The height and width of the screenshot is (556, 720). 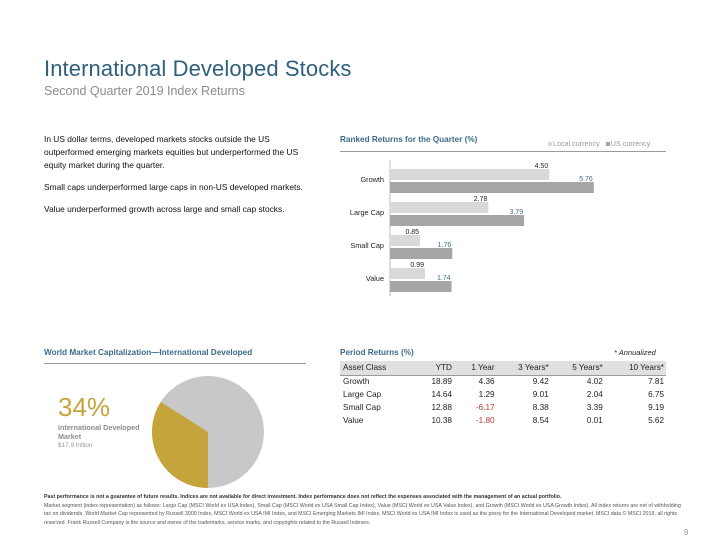 What do you see at coordinates (550, 144) in the screenshot?
I see `legend-local-swatch` at bounding box center [550, 144].